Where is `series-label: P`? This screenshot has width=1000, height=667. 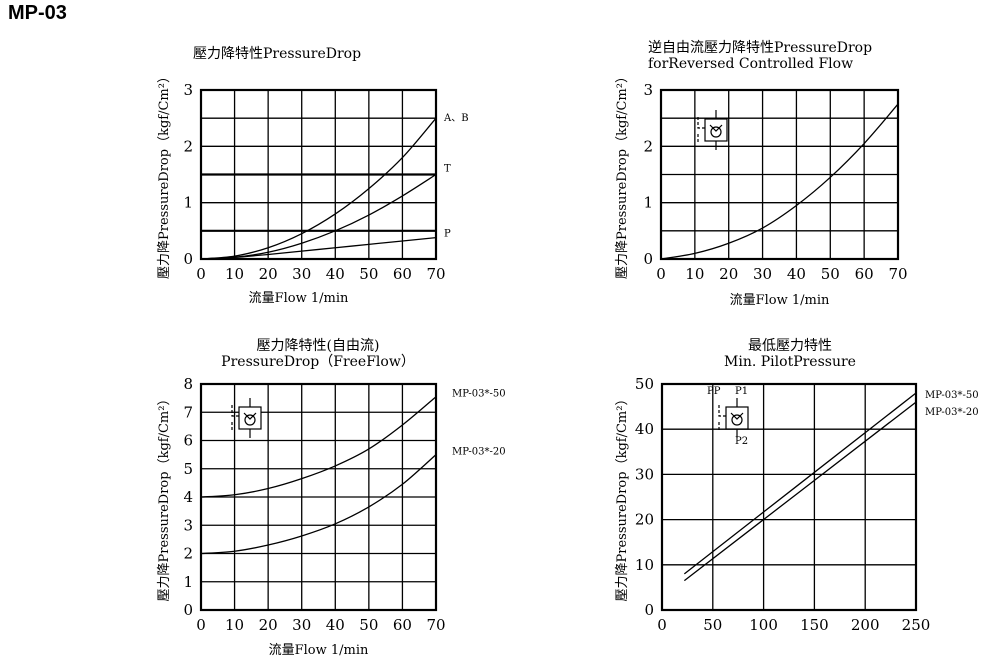
series-label: P is located at coordinates (447, 234).